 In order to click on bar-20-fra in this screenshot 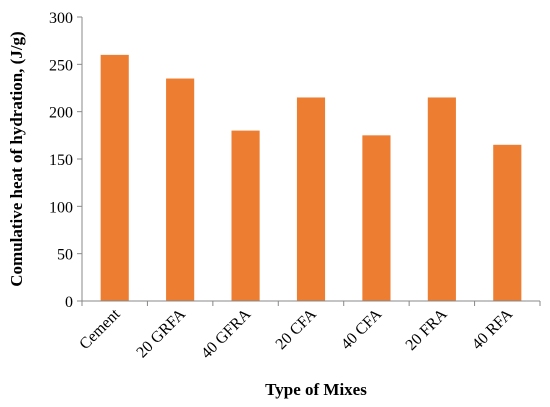, I will do `click(441, 199)`.